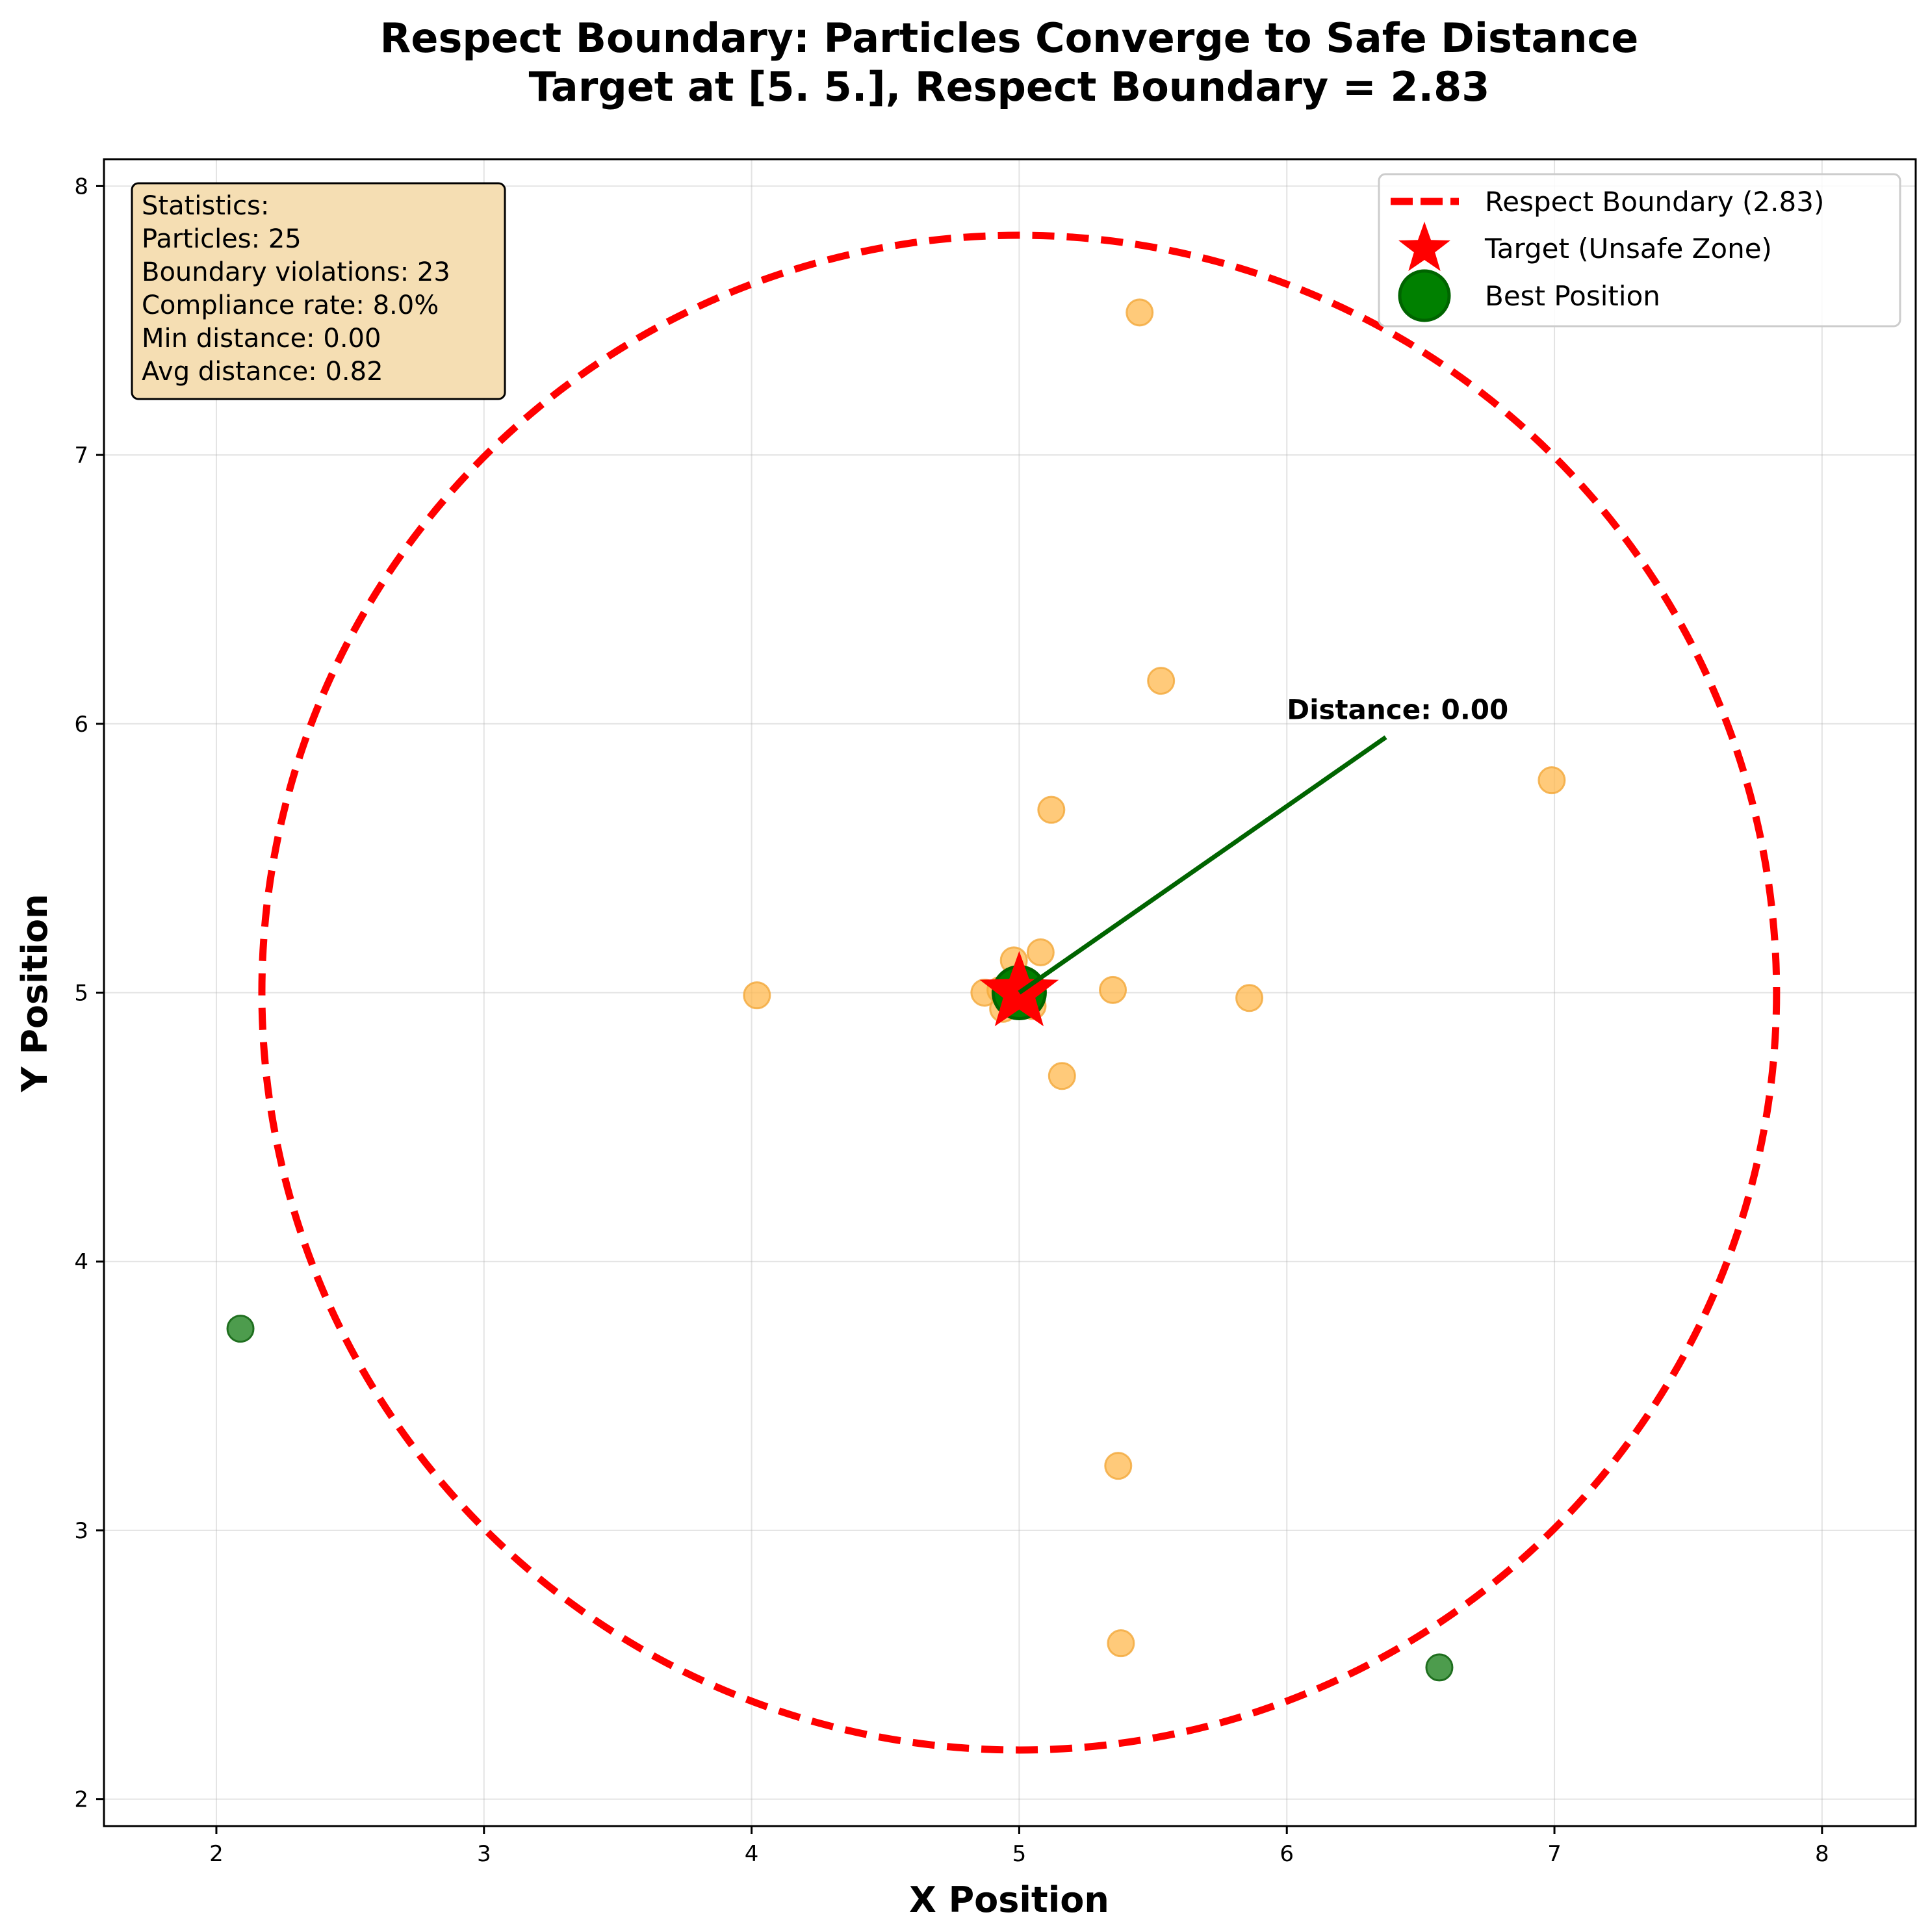  Describe the element at coordinates (81, 994) in the screenshot. I see `y-tick-label: 5` at that location.